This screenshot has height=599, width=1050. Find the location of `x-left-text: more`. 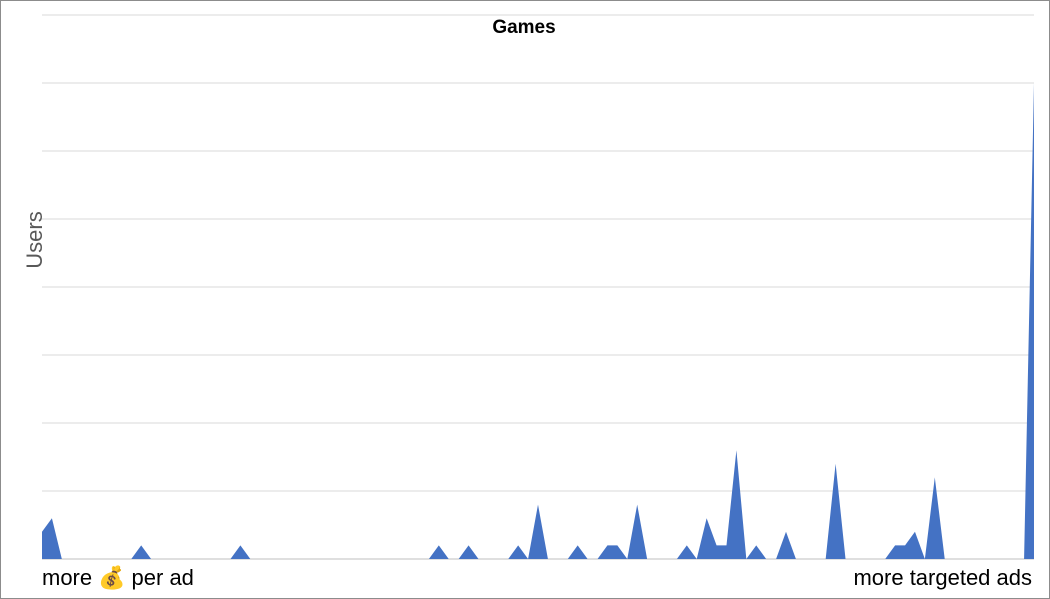

x-left-text: more is located at coordinates (67, 577).